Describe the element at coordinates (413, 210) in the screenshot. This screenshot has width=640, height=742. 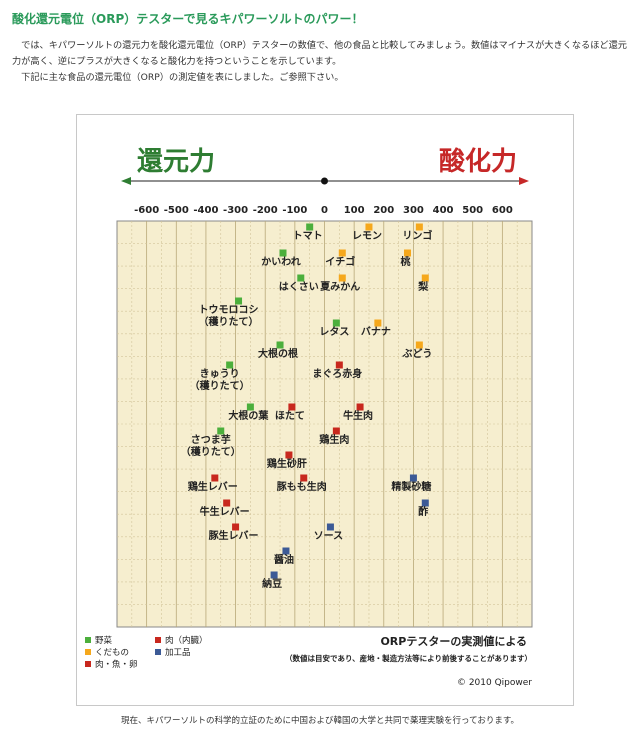
I see `x-tick-label: 300` at that location.